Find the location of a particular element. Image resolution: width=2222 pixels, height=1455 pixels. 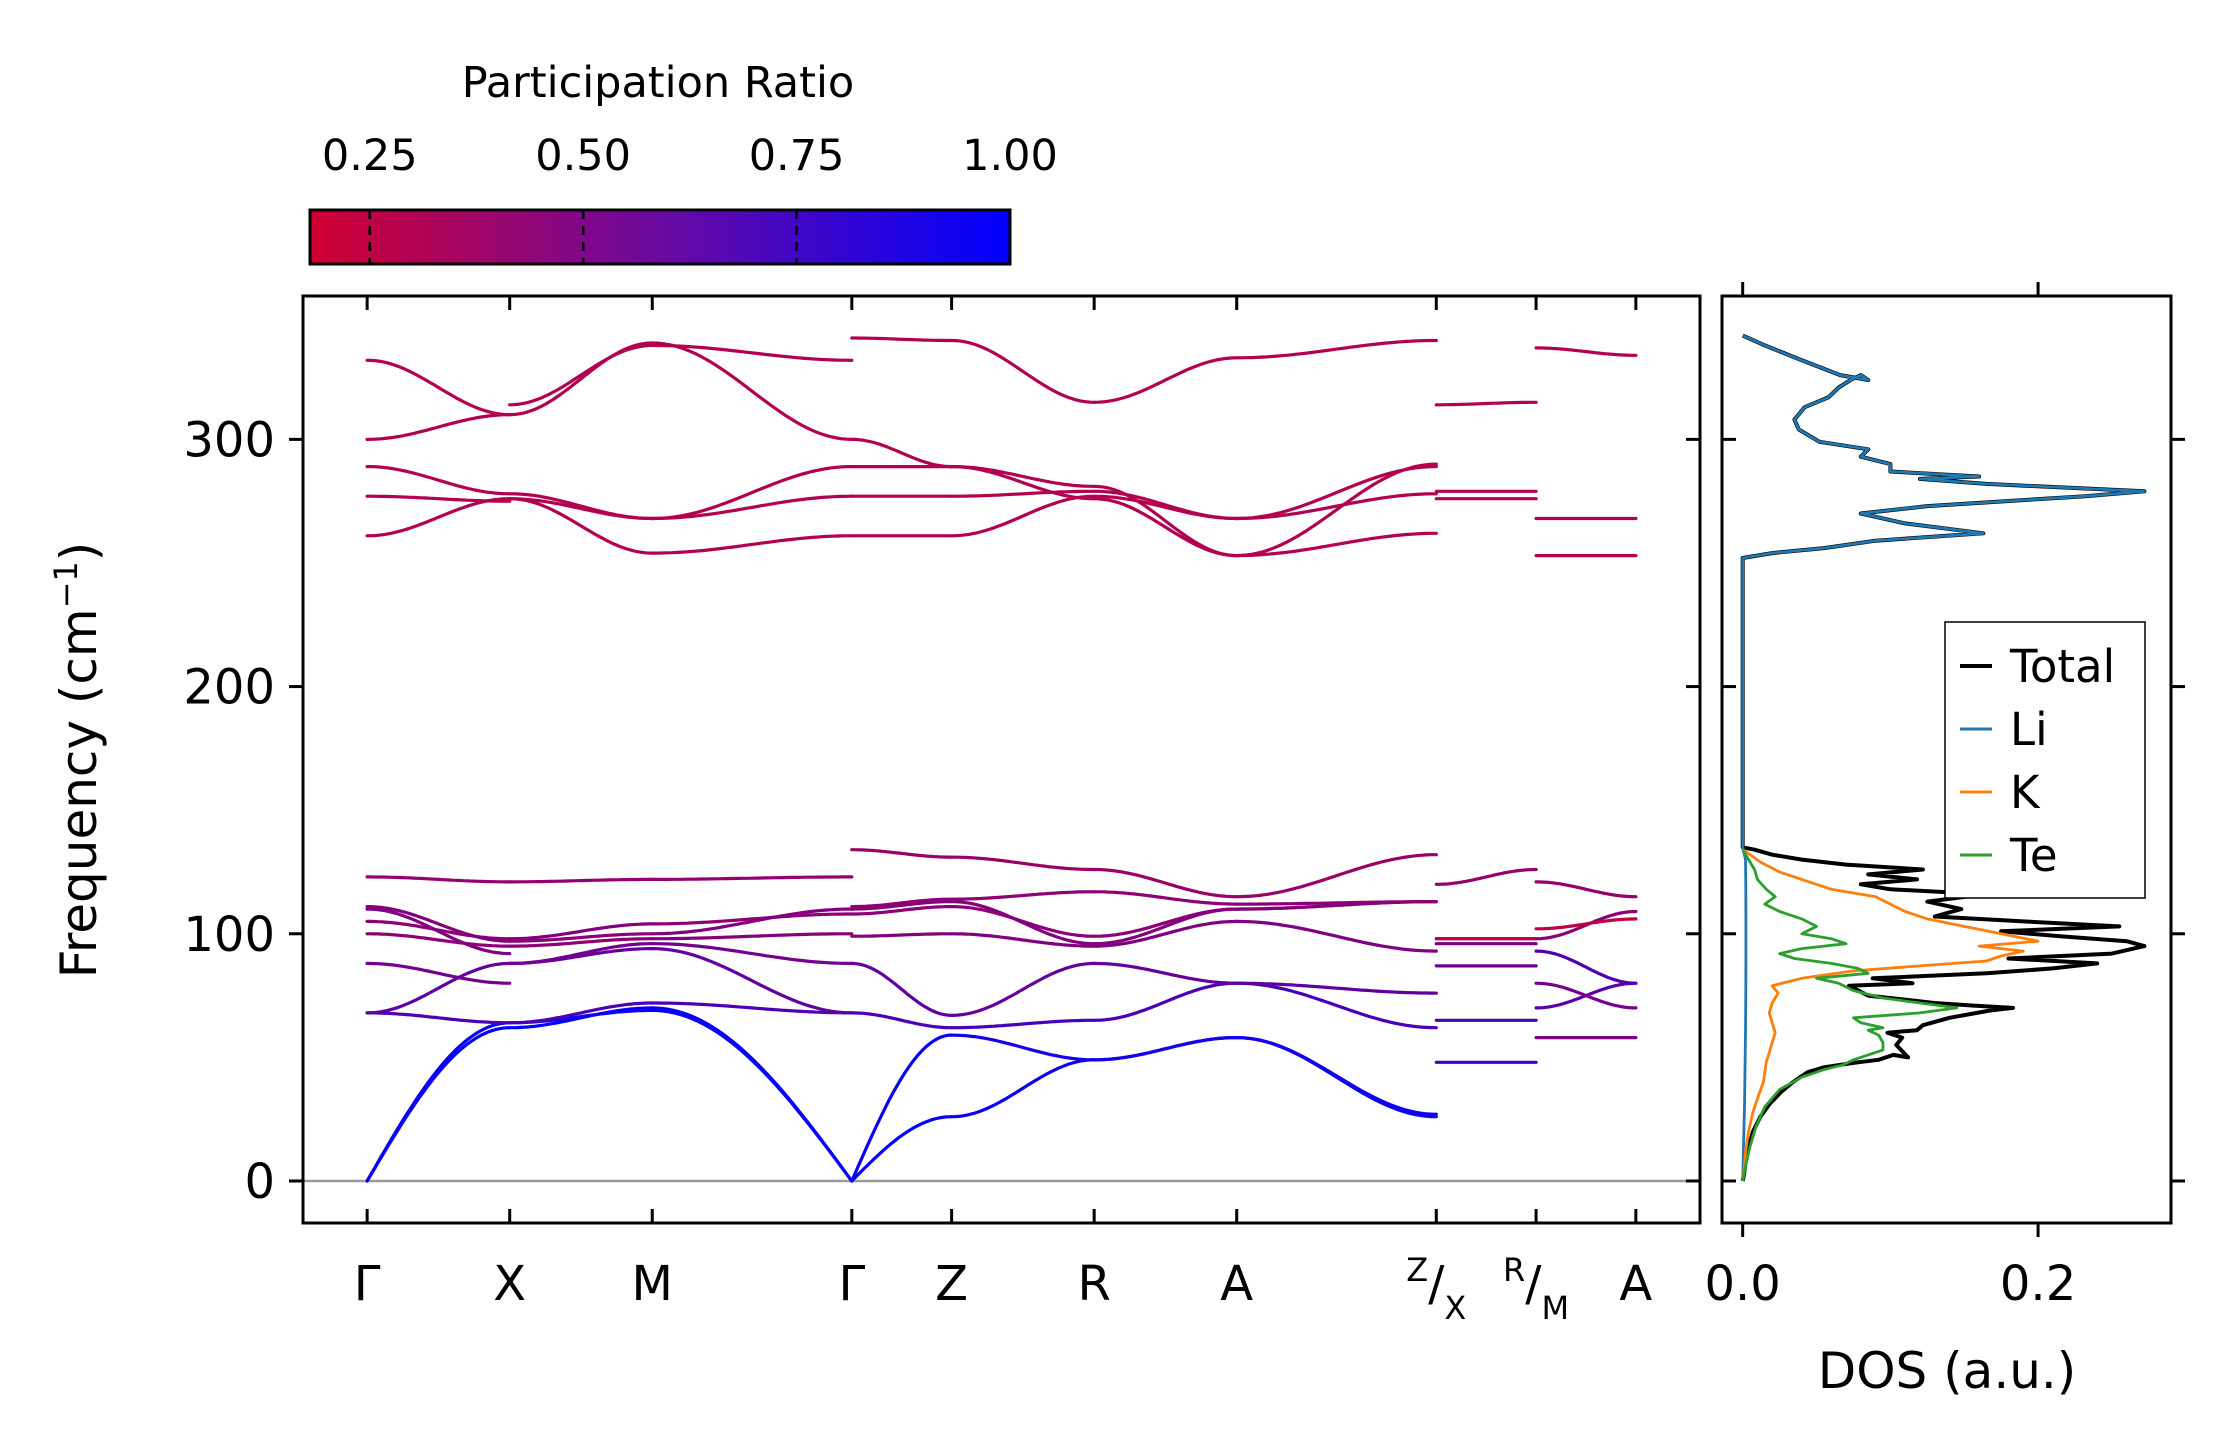

k-point-label: R/M is located at coordinates (1536, 1289).